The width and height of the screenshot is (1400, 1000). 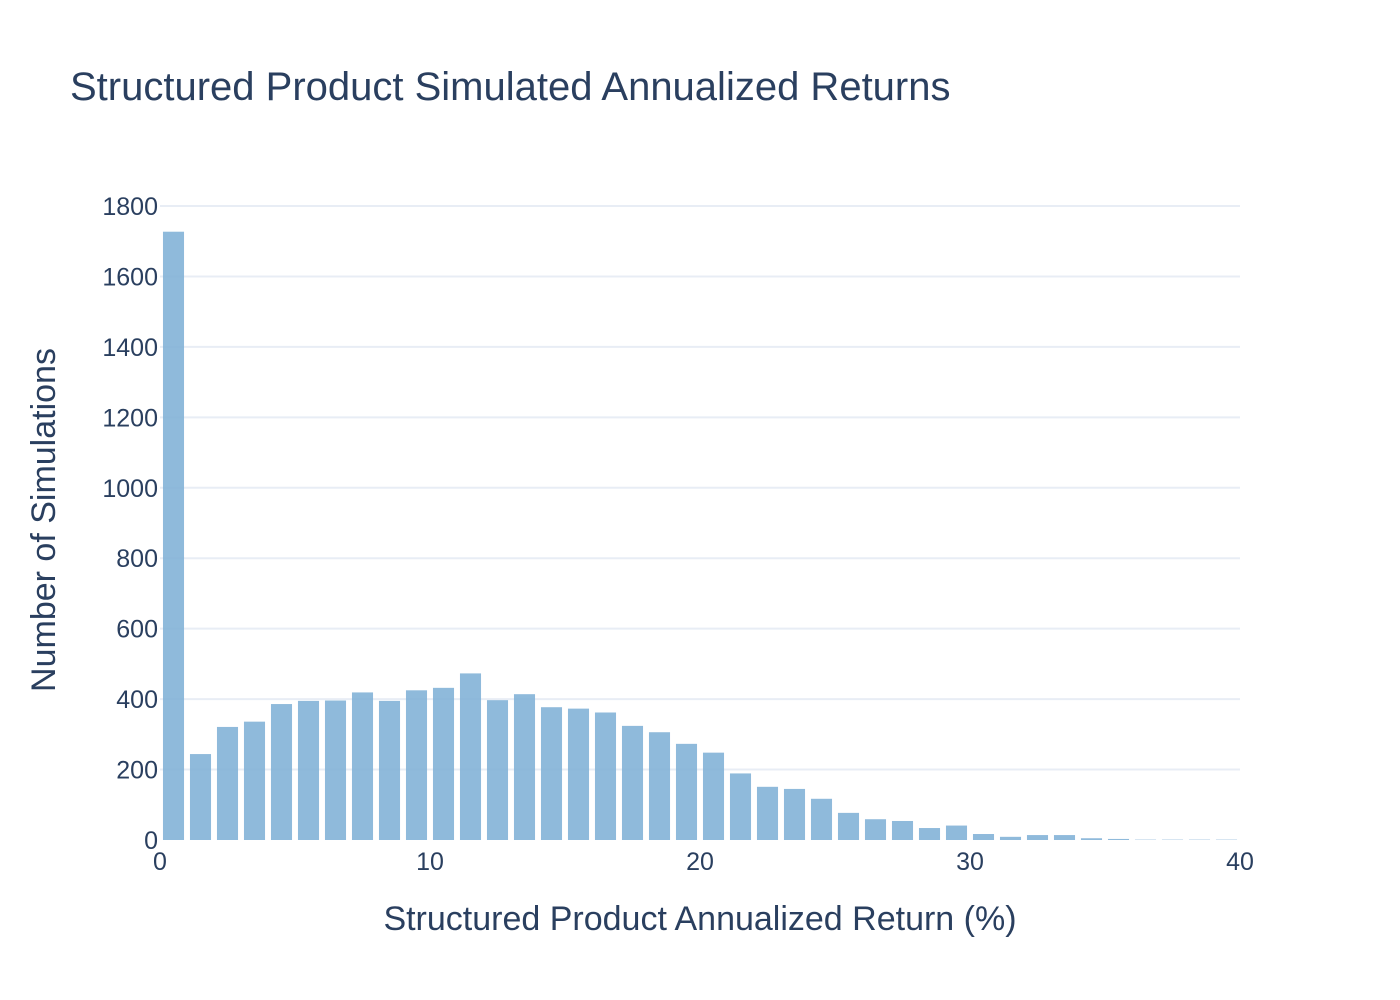 What do you see at coordinates (151, 841) in the screenshot?
I see `y-tick-label: 0` at bounding box center [151, 841].